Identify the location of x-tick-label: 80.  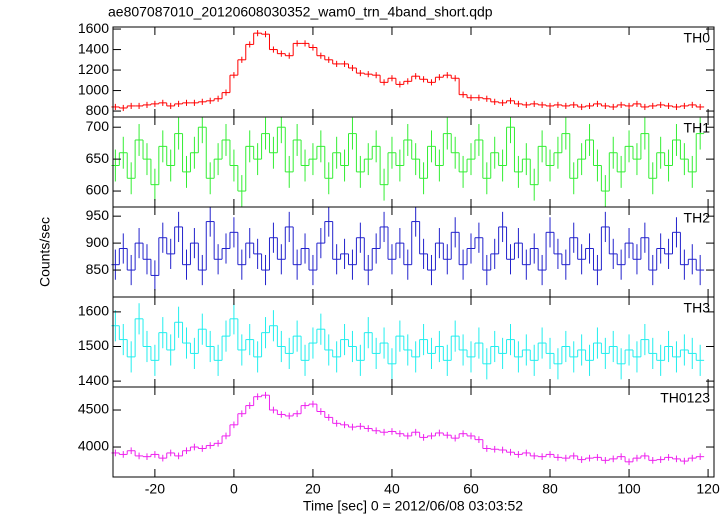
(550, 489).